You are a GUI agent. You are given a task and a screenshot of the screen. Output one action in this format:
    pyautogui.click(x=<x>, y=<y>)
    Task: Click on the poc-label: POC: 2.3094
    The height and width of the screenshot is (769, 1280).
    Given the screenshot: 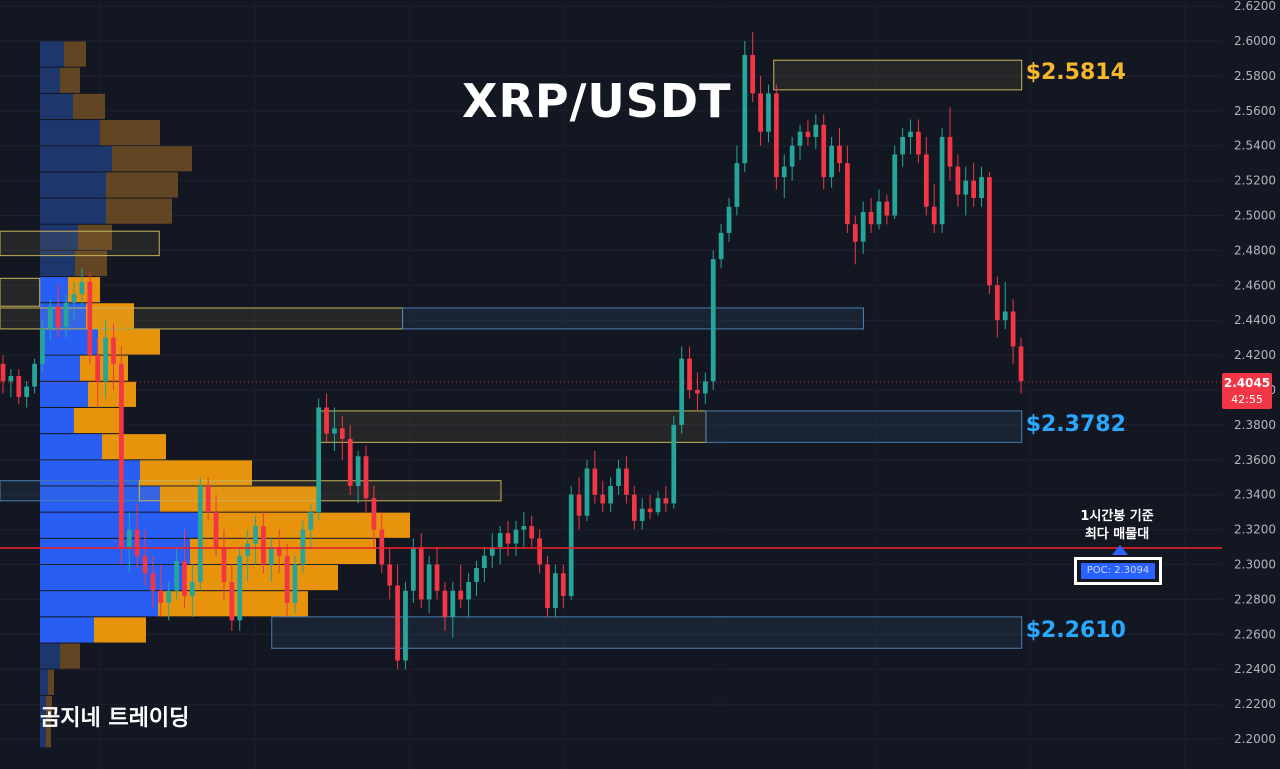 What is the action you would take?
    pyautogui.click(x=1118, y=571)
    